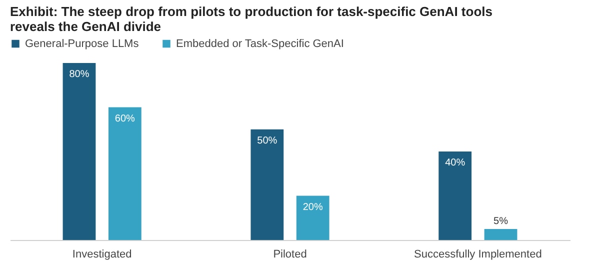 The width and height of the screenshot is (600, 265). Describe the element at coordinates (312, 207) in the screenshot. I see `data-label: 20%` at that location.